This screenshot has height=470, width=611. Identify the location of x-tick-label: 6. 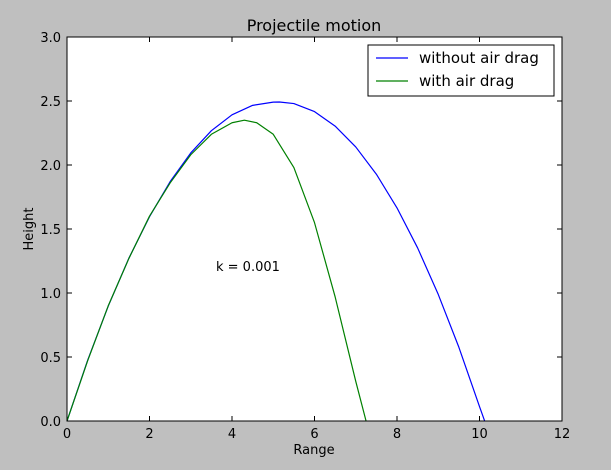
(314, 434).